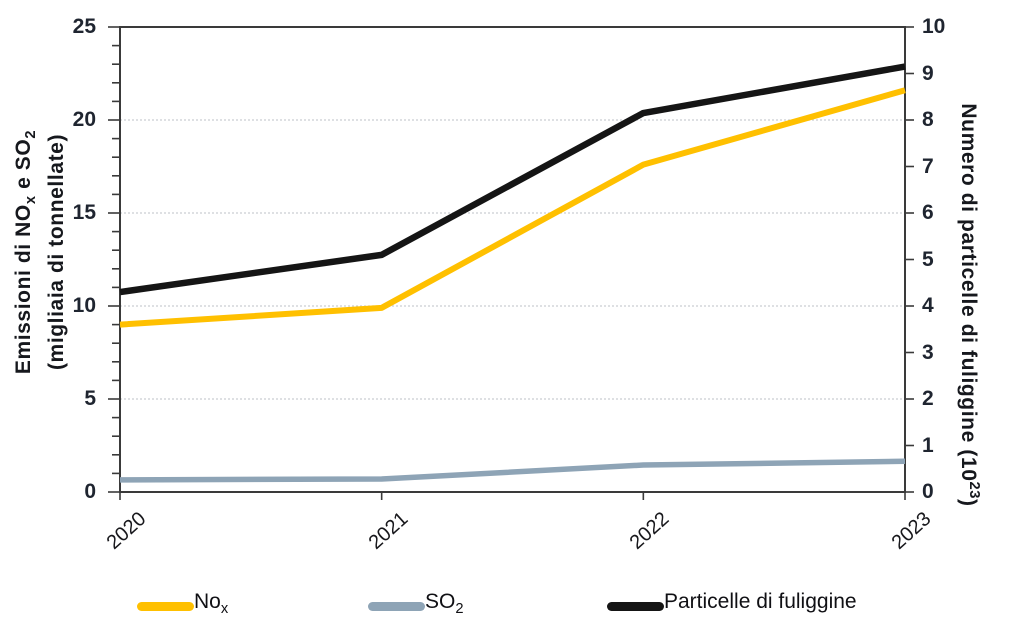  Describe the element at coordinates (928, 166) in the screenshot. I see `right-axis-tick-label: 7` at that location.